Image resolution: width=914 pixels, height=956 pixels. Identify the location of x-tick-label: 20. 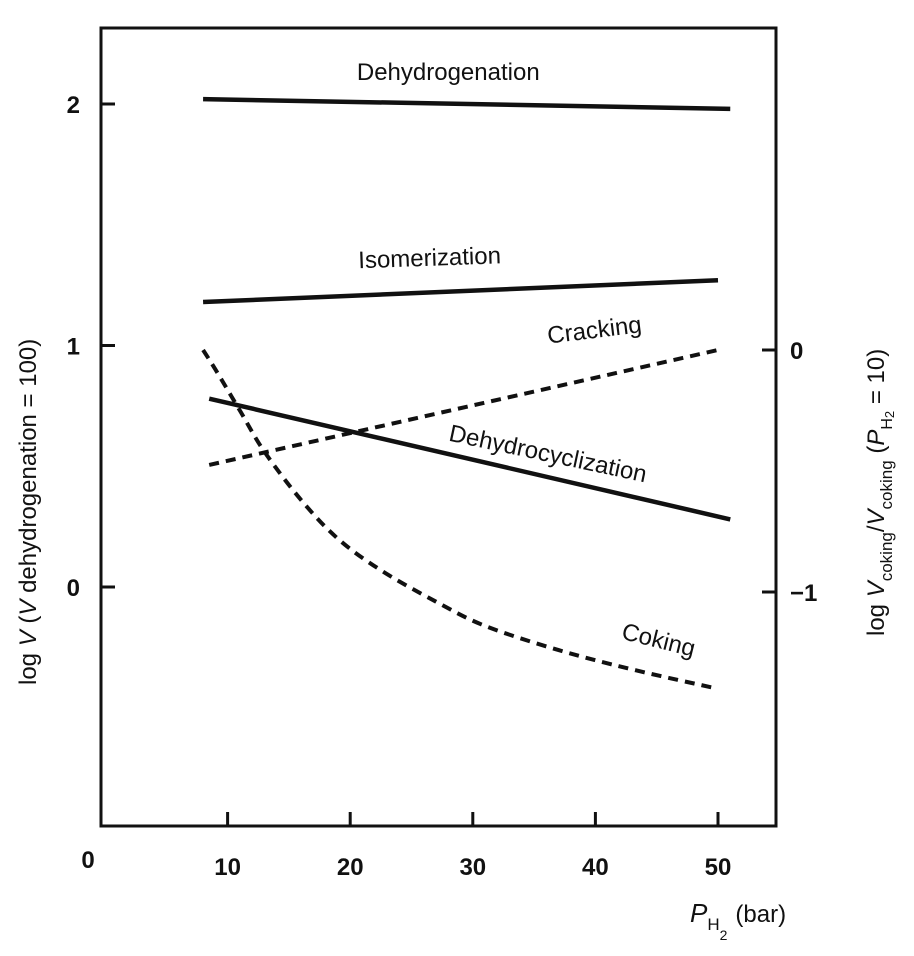
(350, 867).